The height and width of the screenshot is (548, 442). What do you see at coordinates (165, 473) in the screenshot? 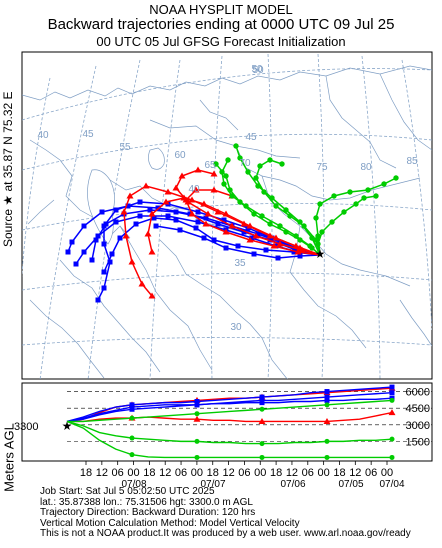
I see `profile-x-tick-label: 12` at bounding box center [165, 473].